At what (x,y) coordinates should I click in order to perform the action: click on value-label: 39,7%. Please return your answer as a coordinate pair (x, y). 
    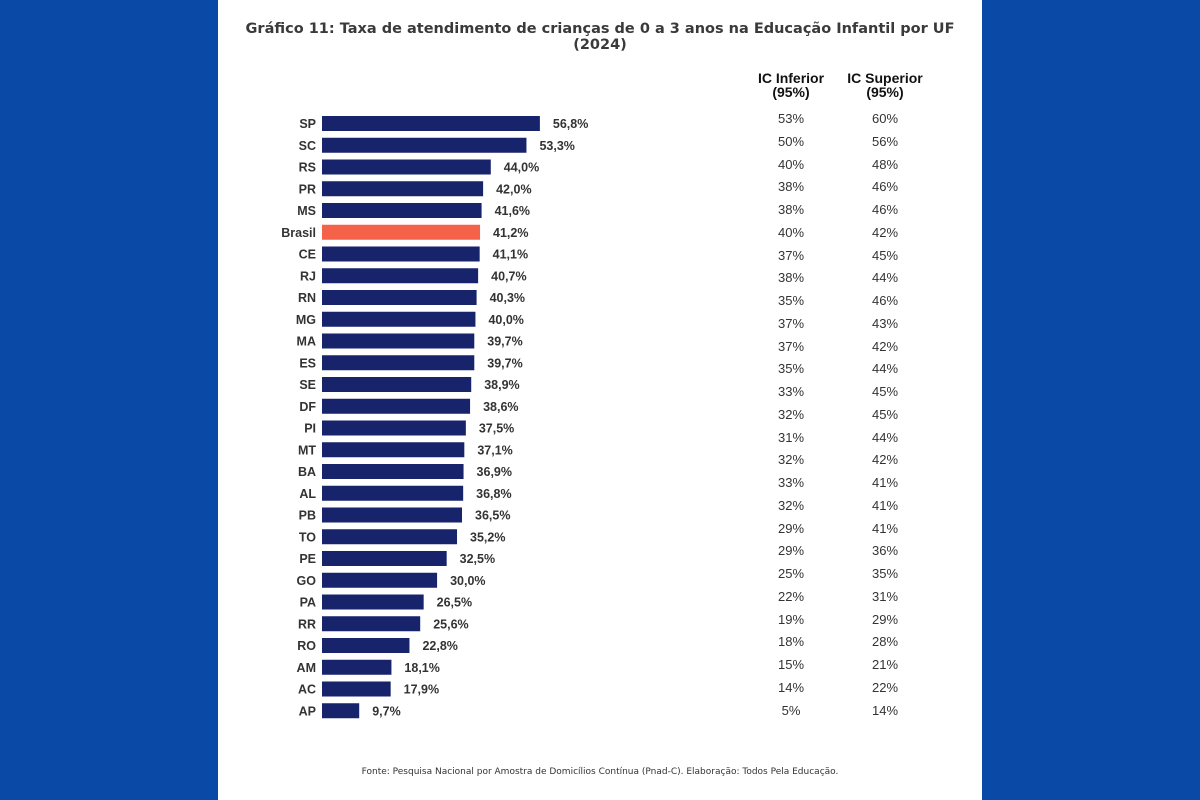
    Looking at the image, I should click on (504, 342).